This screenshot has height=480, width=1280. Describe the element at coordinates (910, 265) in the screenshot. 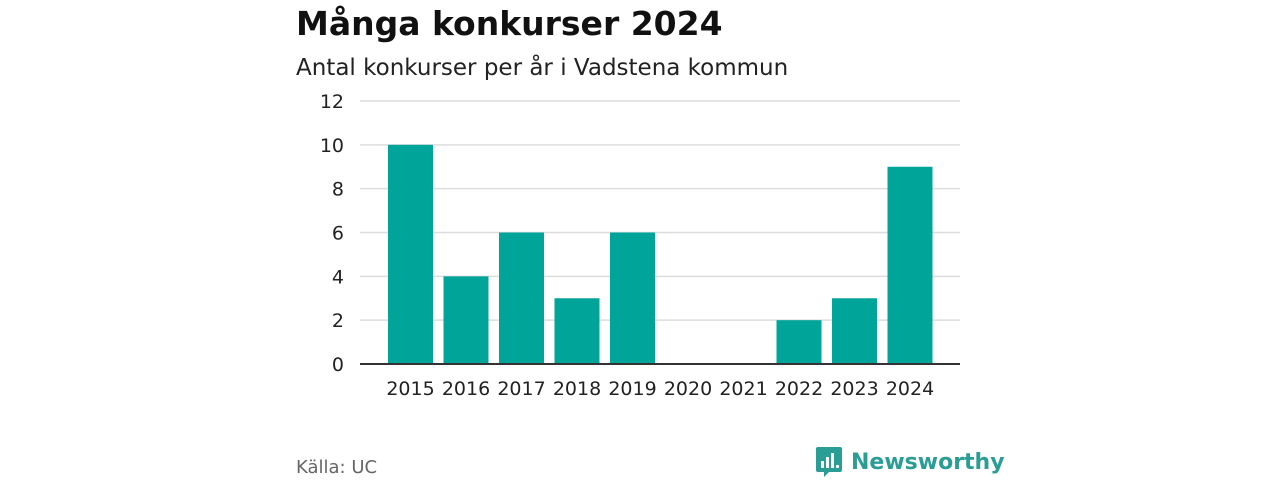

I see `bar-2024` at that location.